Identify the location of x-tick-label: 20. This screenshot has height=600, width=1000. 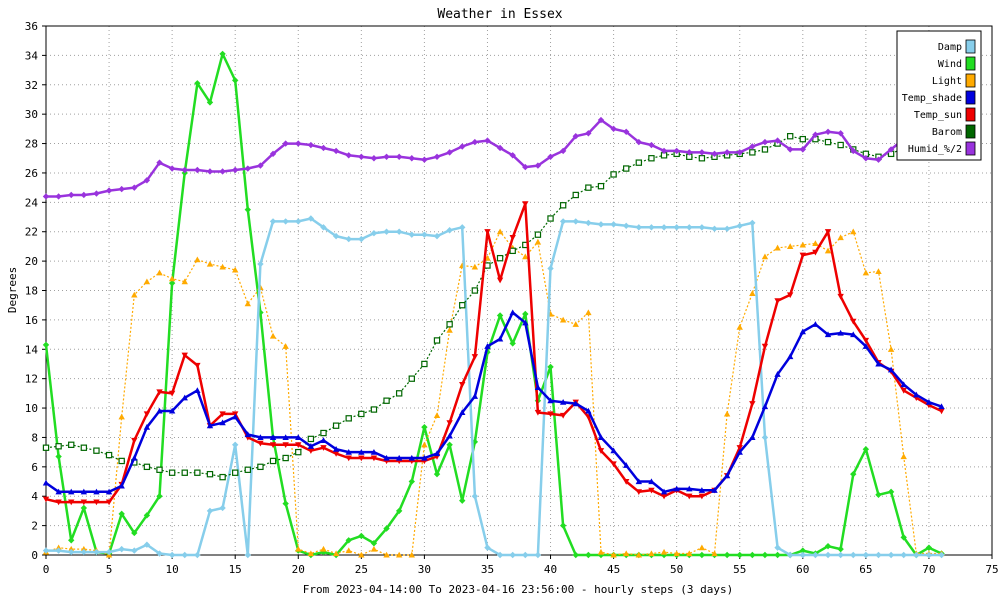
(298, 569).